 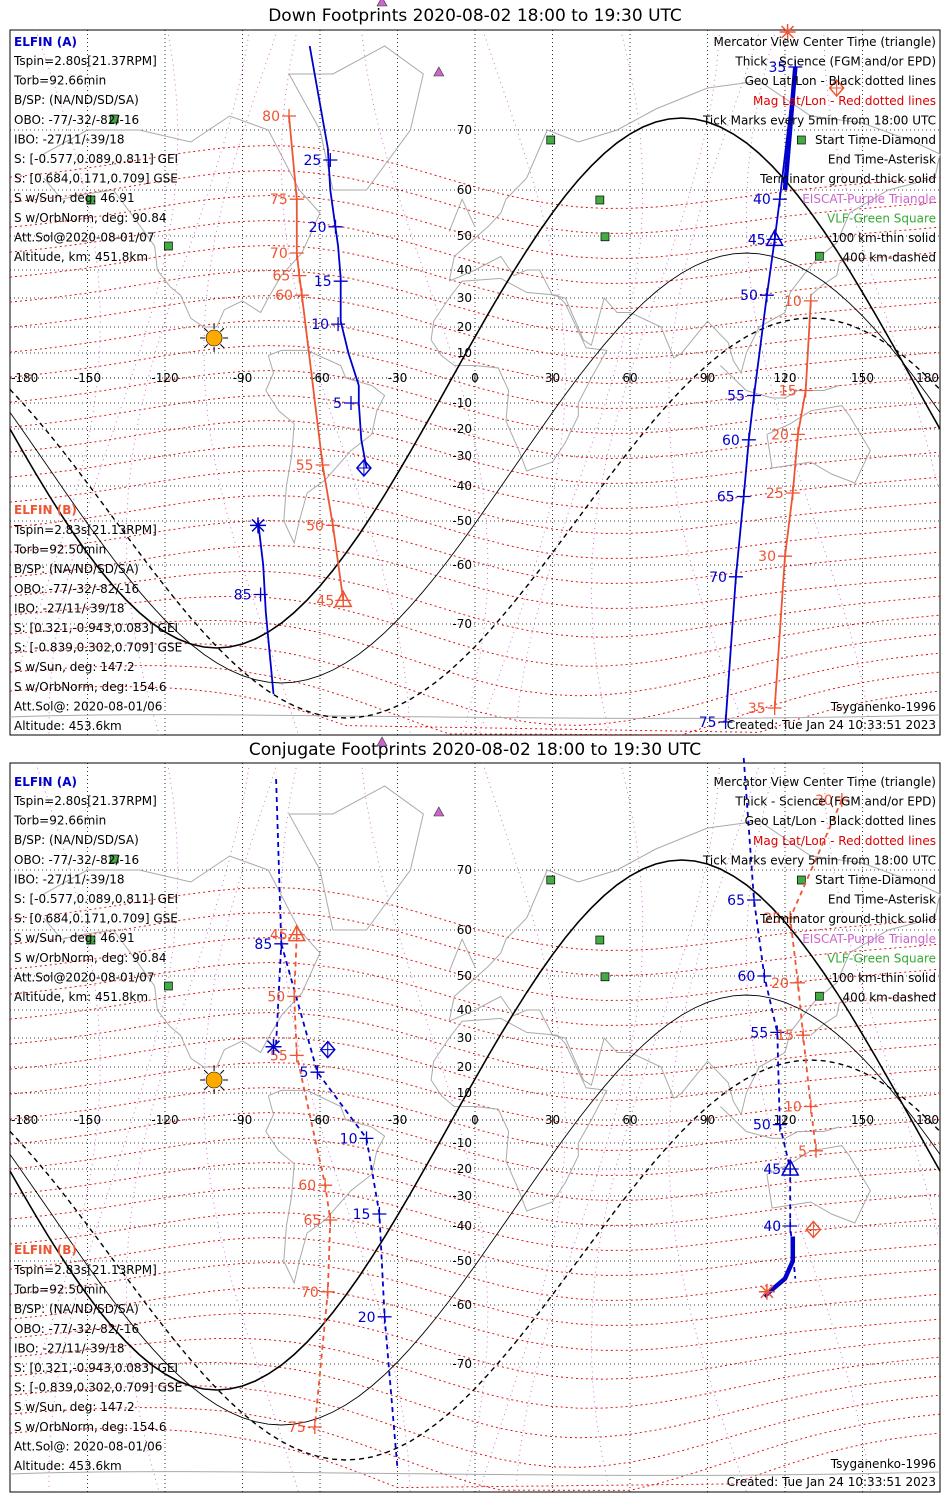 I want to click on elfin-a-info-line: Altitude, km: 451.8km, so click(x=81, y=257).